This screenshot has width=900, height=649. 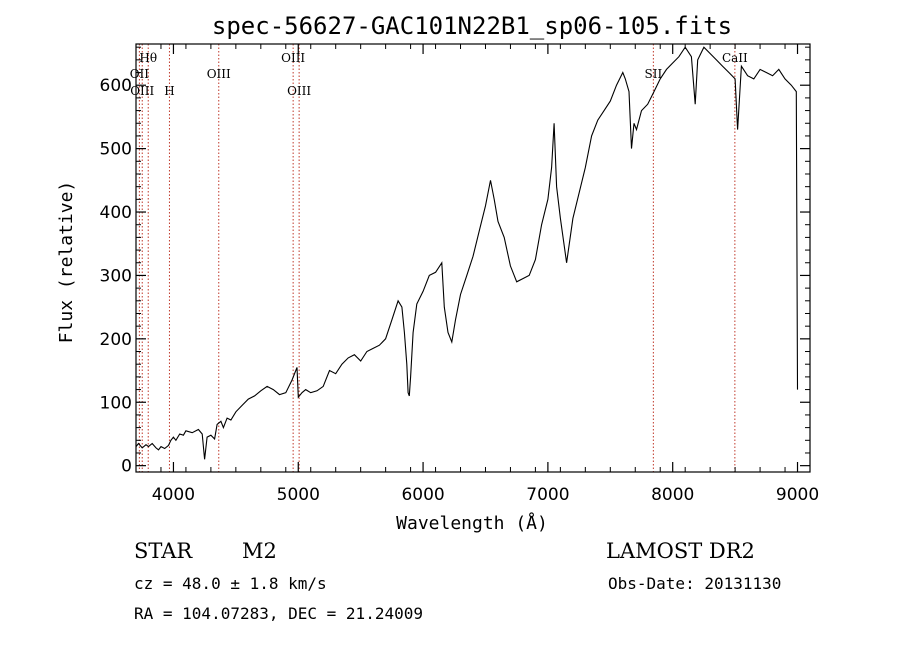 What do you see at coordinates (797, 495) in the screenshot?
I see `x-tick-label: 9000` at bounding box center [797, 495].